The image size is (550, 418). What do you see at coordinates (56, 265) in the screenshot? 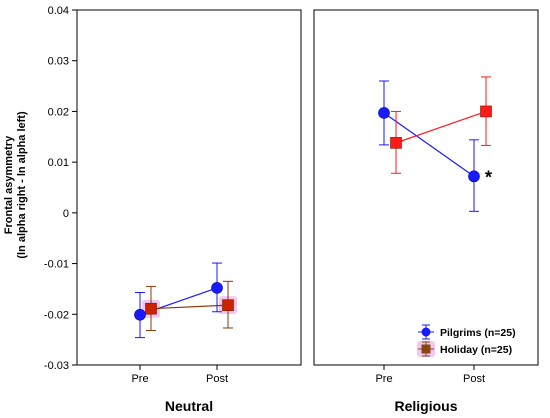
I see `y-tick-label: -0.01` at bounding box center [56, 265].